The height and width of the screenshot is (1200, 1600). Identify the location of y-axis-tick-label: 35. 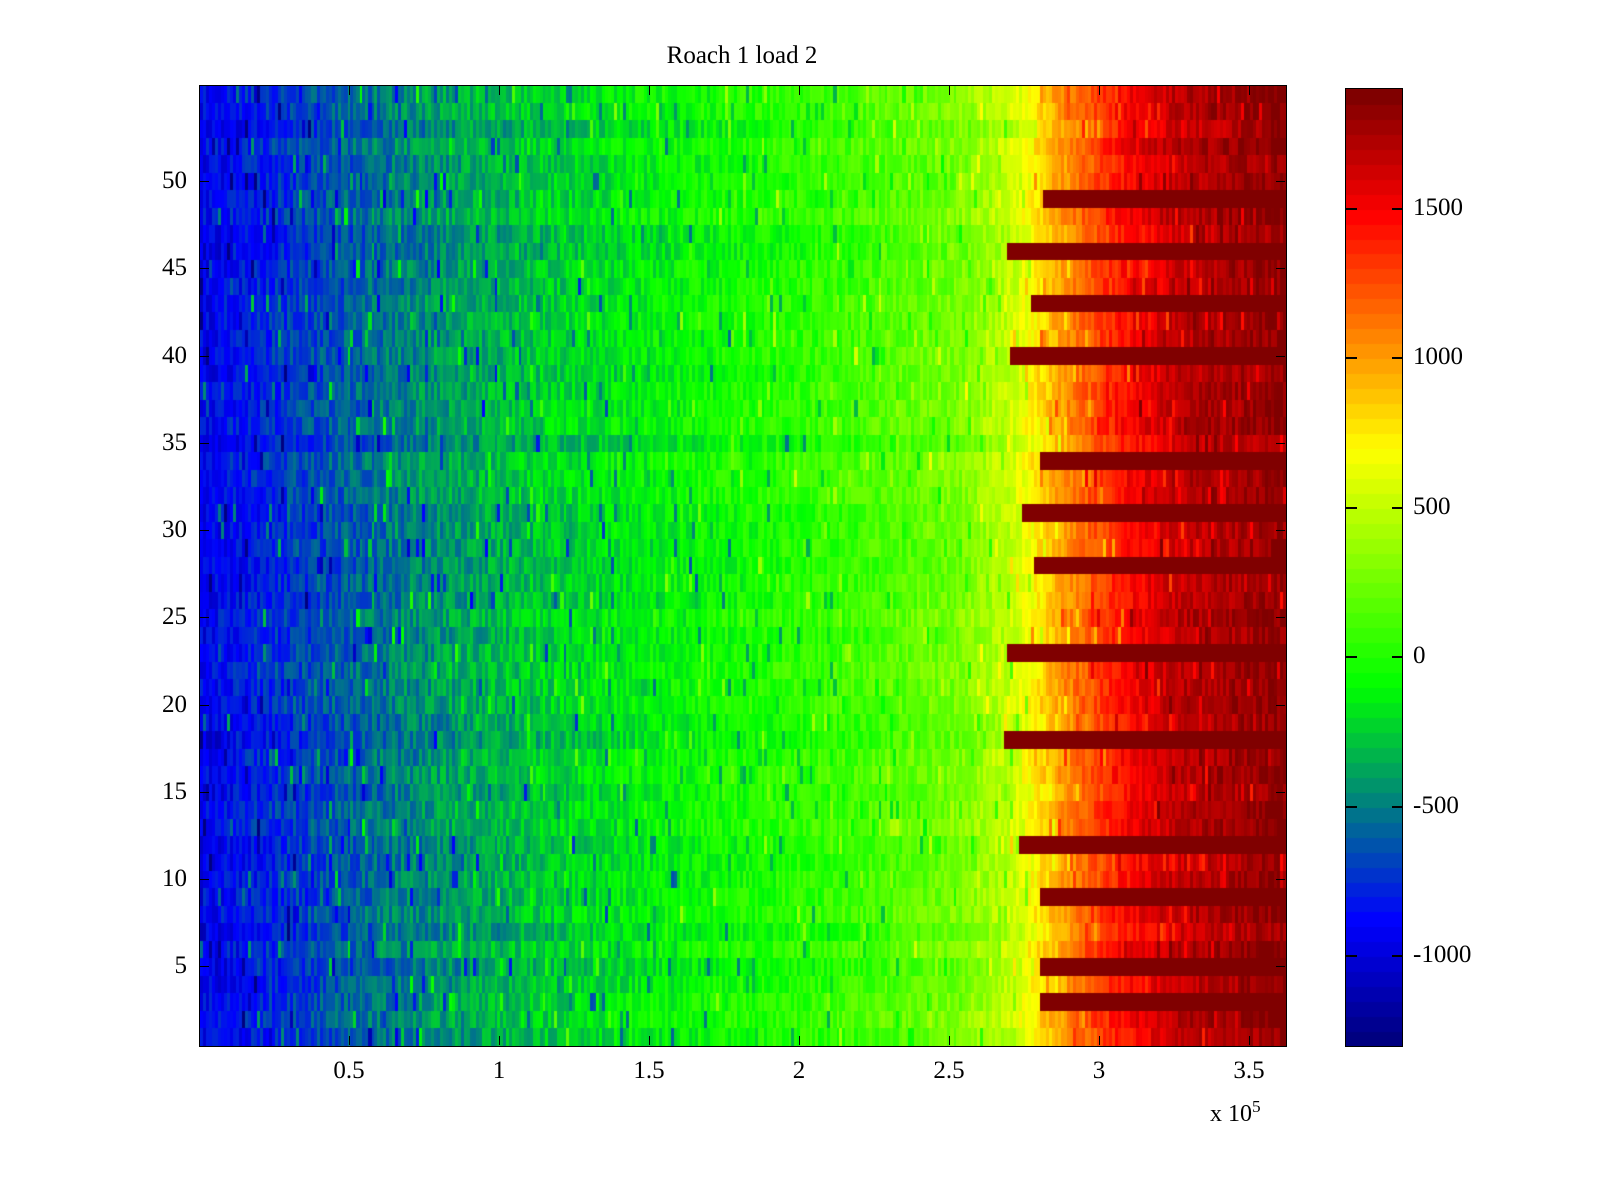
(174, 442).